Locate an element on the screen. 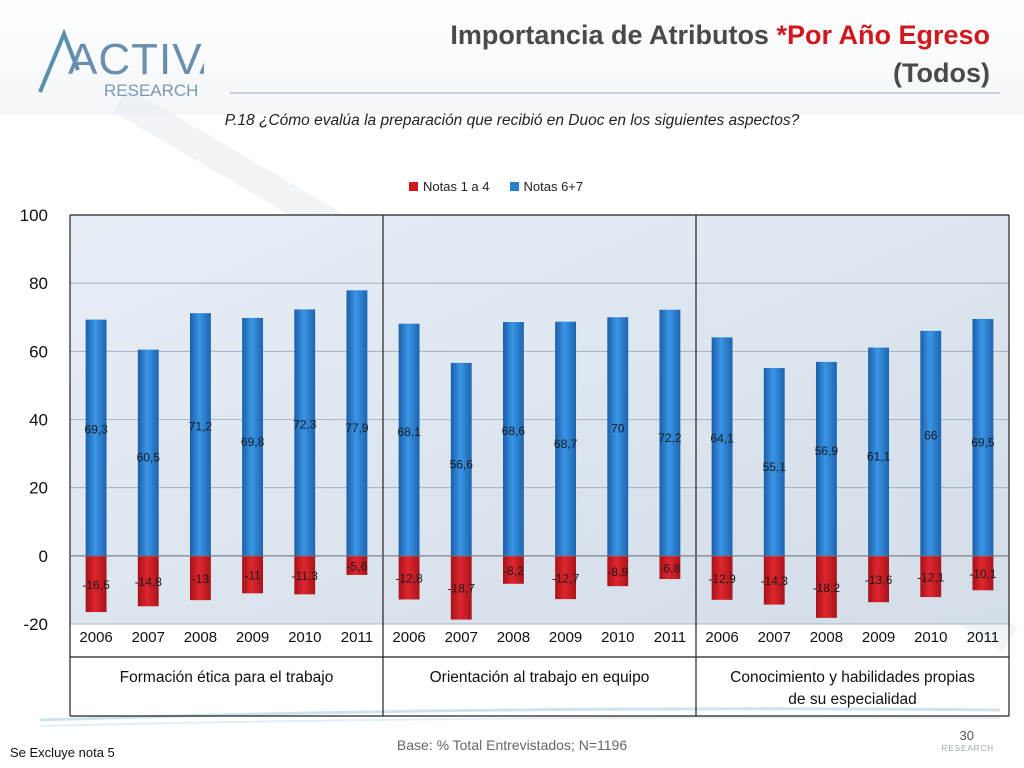 Image resolution: width=1024 pixels, height=768 pixels. data-label-notas-6-7: 68,6 is located at coordinates (514, 431).